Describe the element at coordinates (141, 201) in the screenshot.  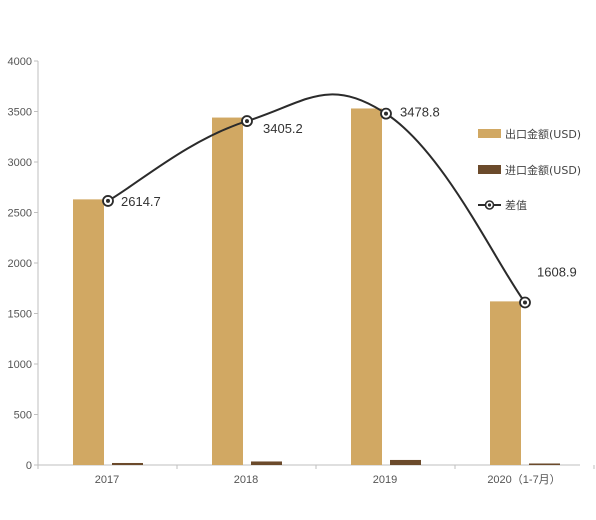
I see `data-label: 2614.7` at that location.